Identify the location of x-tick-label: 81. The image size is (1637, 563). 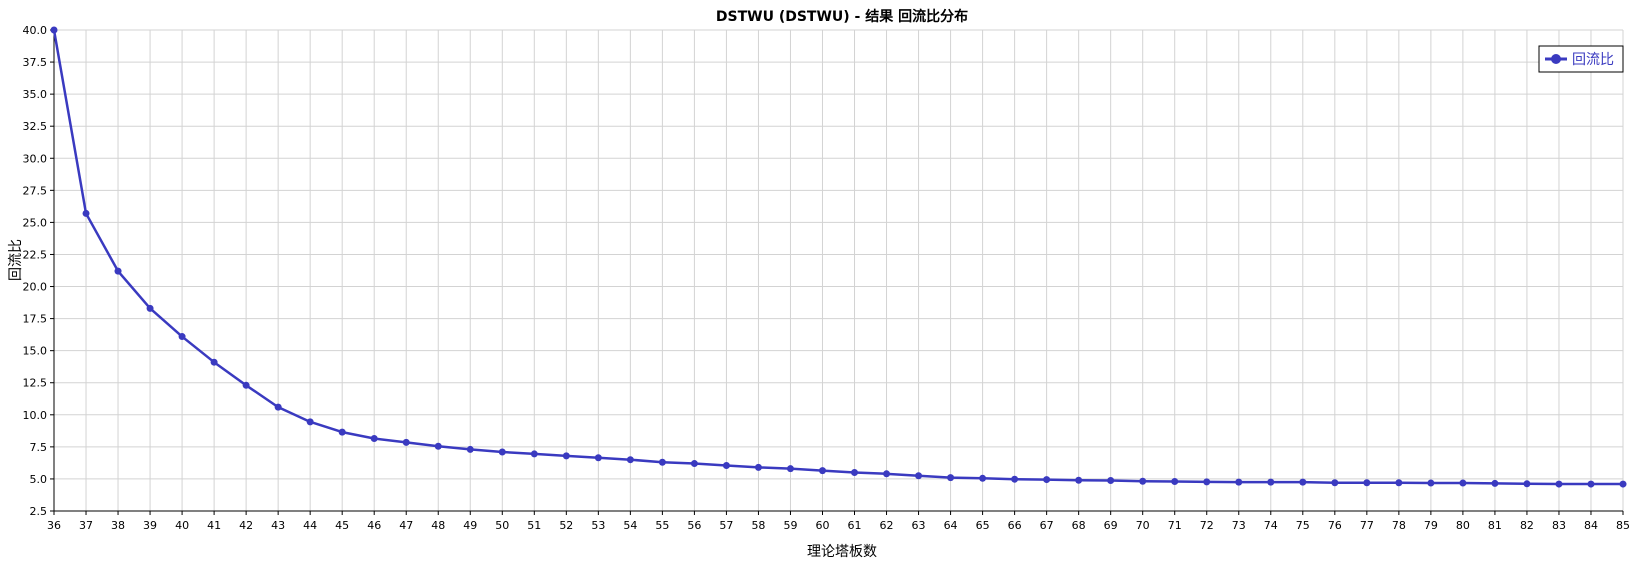
(1495, 525).